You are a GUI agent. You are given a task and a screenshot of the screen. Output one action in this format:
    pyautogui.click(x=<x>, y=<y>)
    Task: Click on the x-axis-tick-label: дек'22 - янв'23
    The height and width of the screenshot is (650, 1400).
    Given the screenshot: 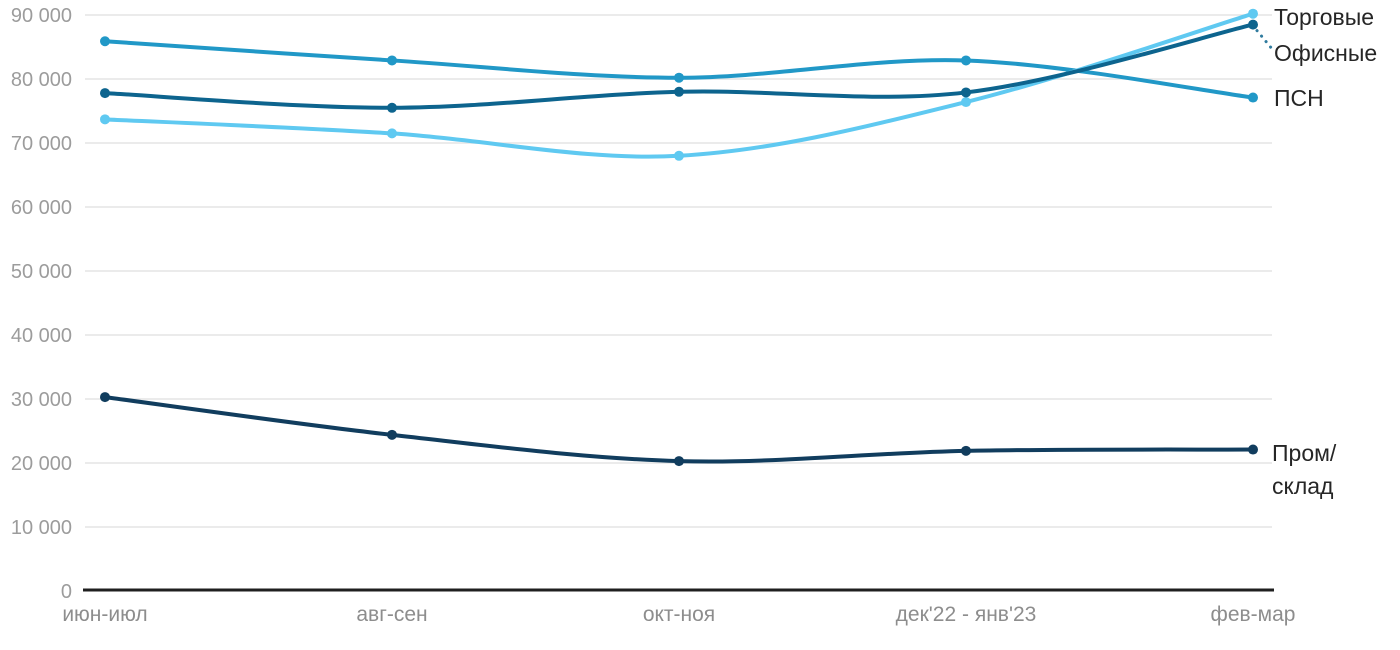 What is the action you would take?
    pyautogui.click(x=966, y=614)
    